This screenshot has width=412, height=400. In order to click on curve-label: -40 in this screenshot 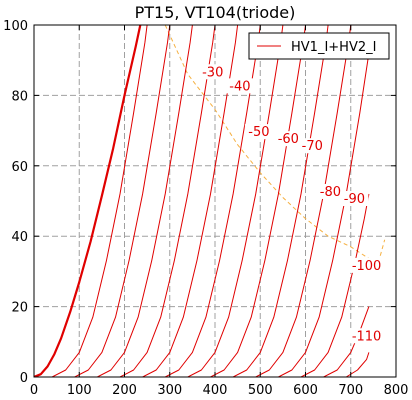, I will do `click(239, 86)`.